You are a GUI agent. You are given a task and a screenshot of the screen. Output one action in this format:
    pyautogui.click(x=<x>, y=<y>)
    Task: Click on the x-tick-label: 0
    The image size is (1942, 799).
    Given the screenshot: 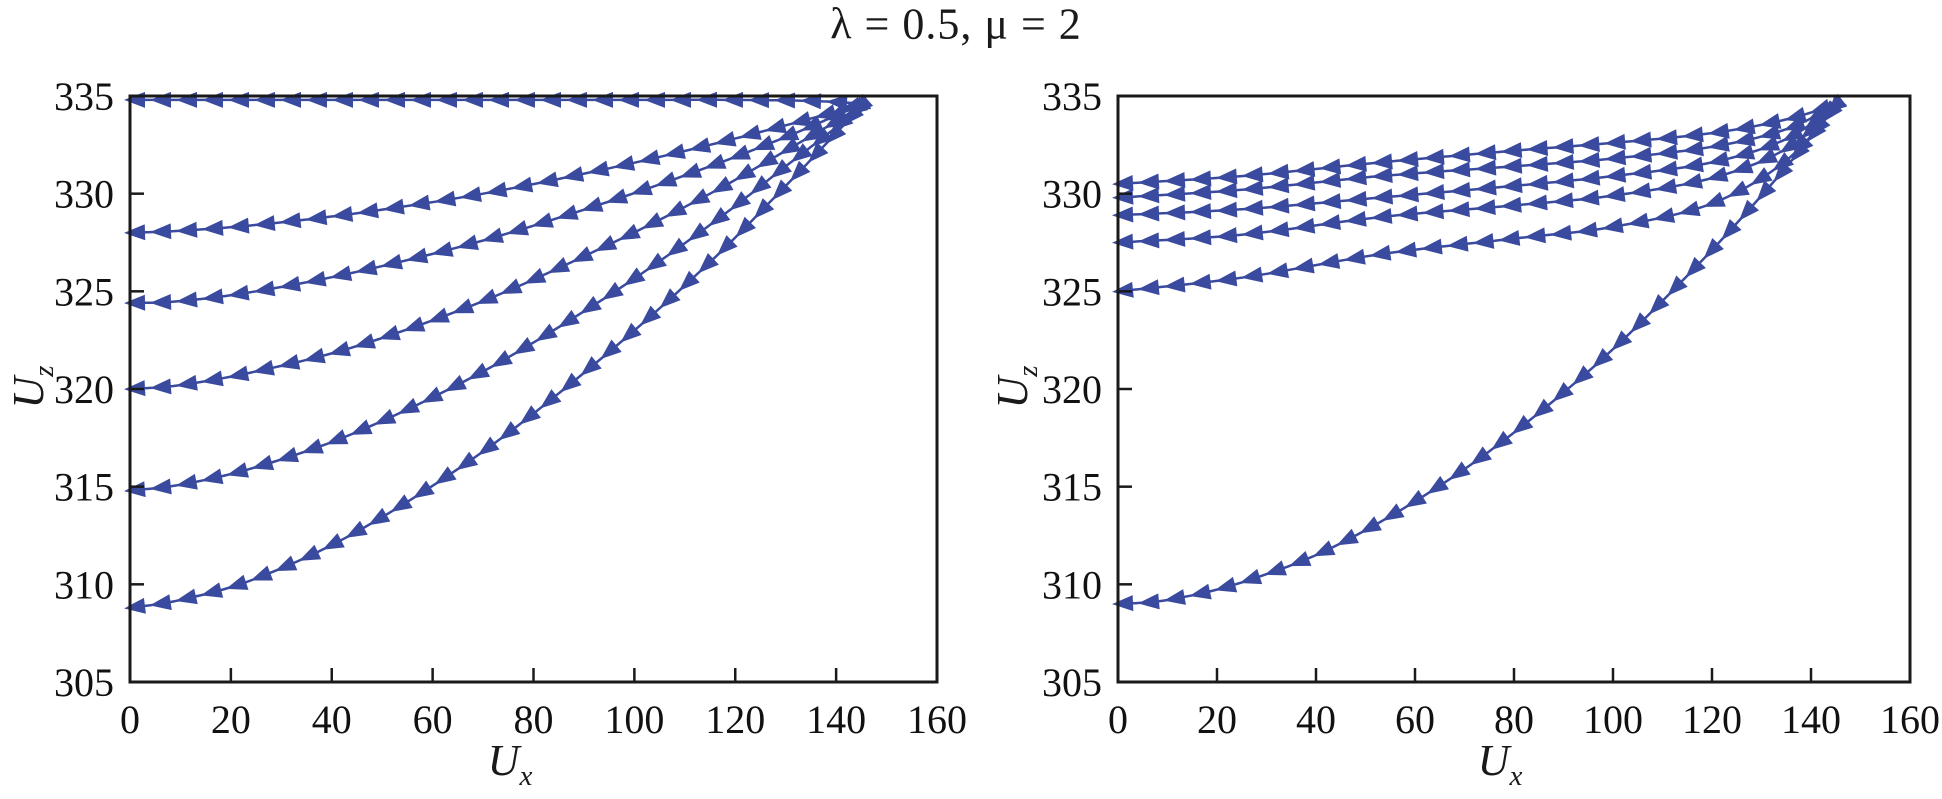 What is the action you would take?
    pyautogui.click(x=130, y=719)
    